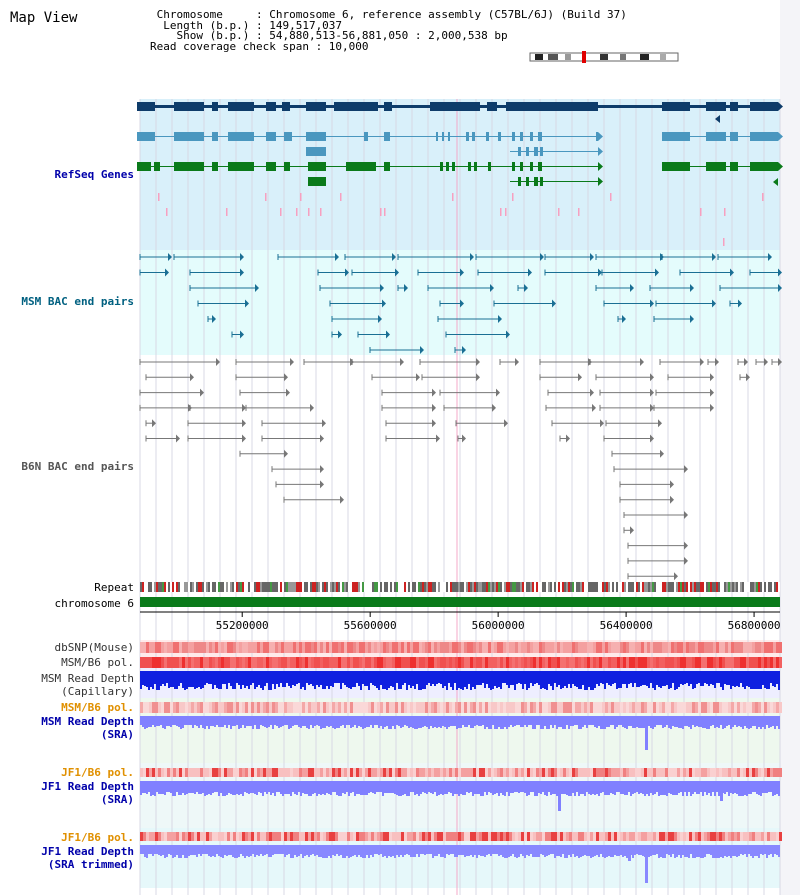 This screenshot has height=895, width=800. Describe the element at coordinates (97, 662) in the screenshot. I see `msm-pol-label: MSM/B6 pol.` at that location.